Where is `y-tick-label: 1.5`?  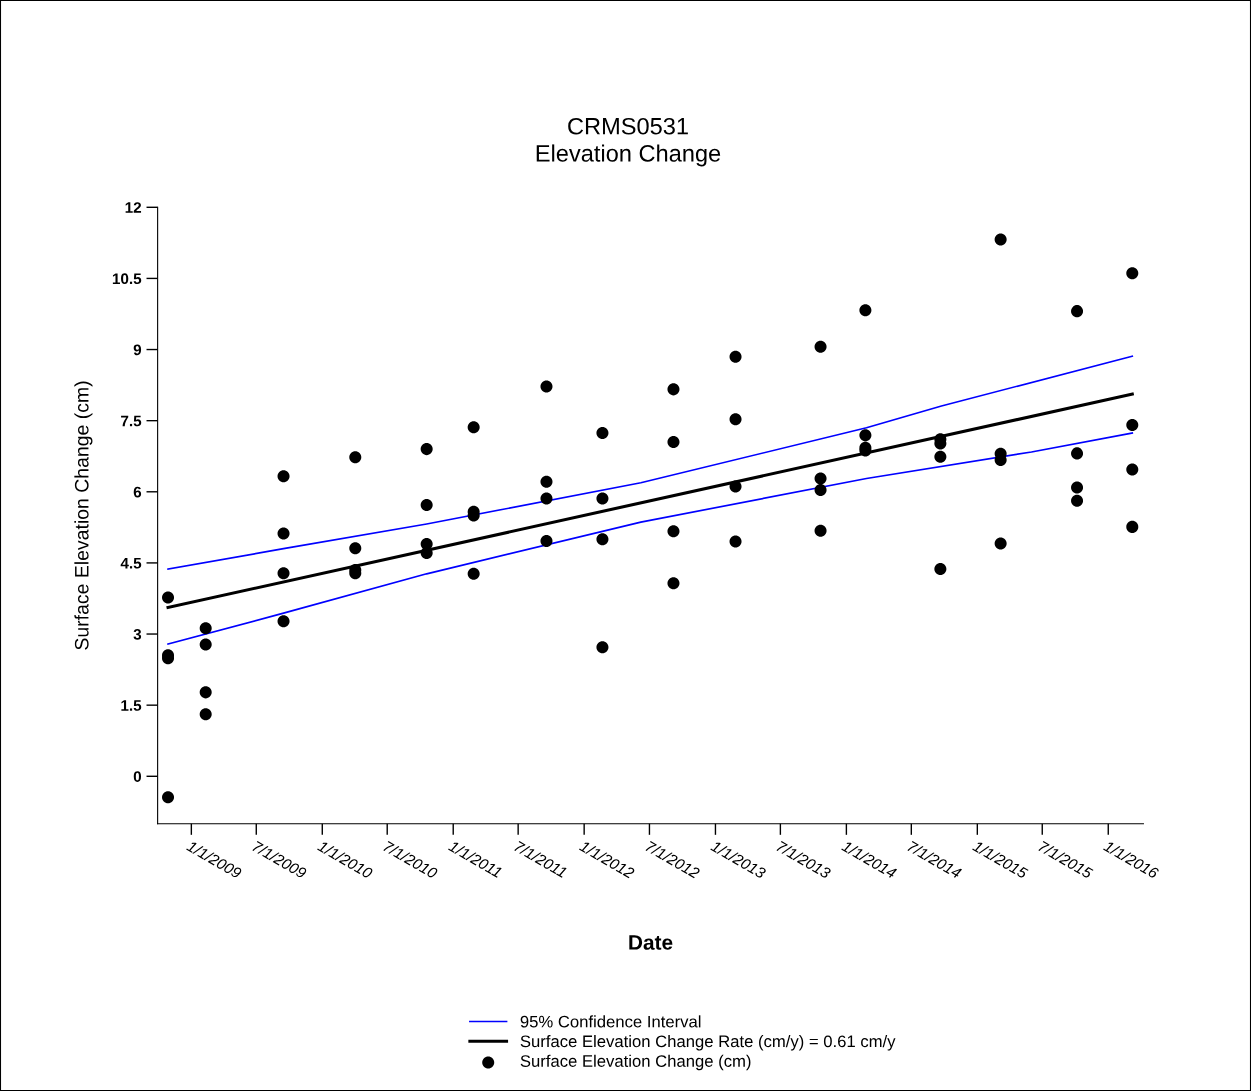 y-tick-label: 1.5 is located at coordinates (131, 705).